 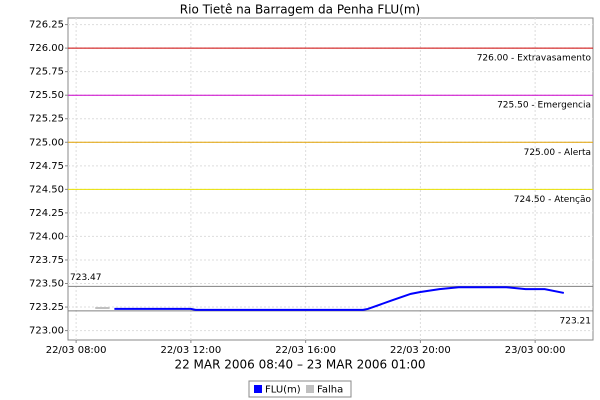 I want to click on x-tick-label: 22/03 16:00, so click(x=305, y=350).